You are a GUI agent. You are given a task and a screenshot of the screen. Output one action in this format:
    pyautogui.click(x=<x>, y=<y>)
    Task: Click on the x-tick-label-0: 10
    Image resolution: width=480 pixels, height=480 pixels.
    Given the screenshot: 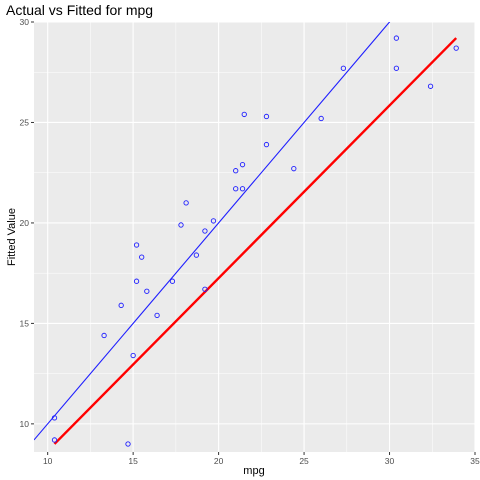 What is the action you would take?
    pyautogui.click(x=48, y=461)
    